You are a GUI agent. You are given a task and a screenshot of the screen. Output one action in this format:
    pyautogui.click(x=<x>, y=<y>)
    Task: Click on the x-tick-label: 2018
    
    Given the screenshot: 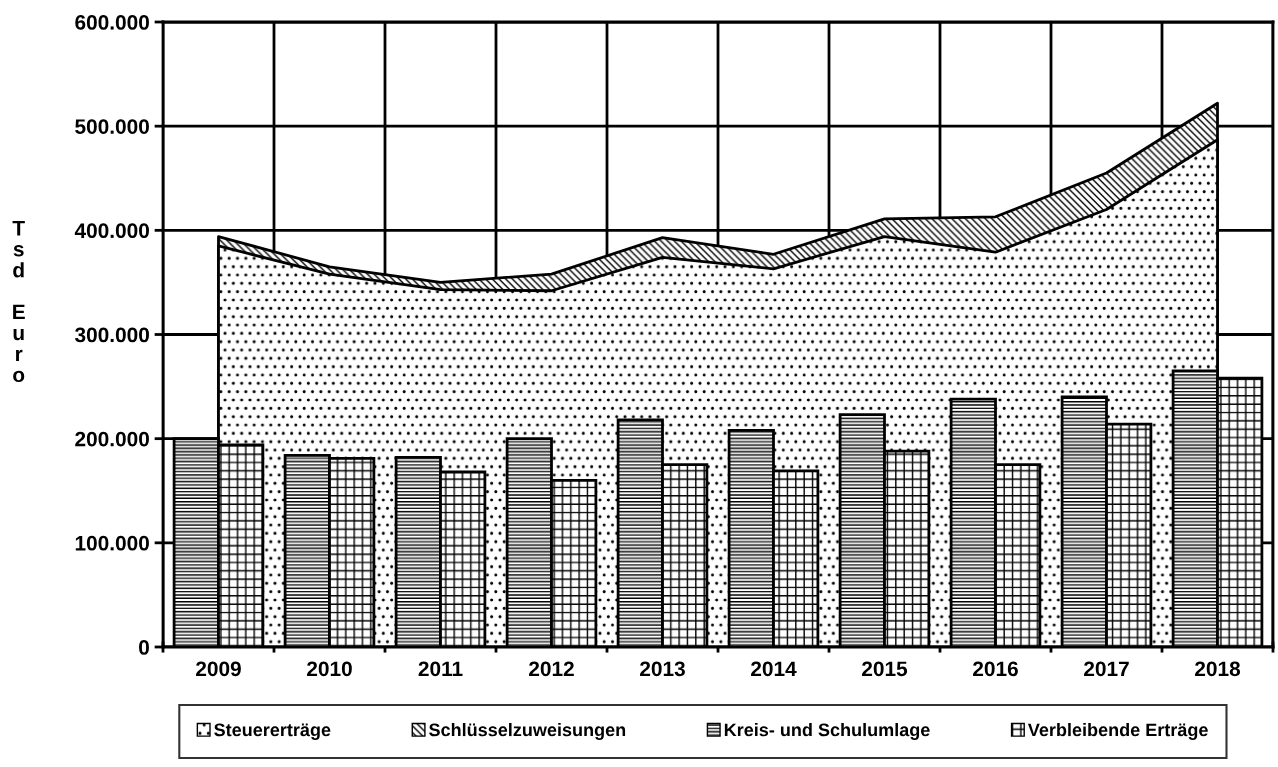 What is the action you would take?
    pyautogui.click(x=1218, y=669)
    